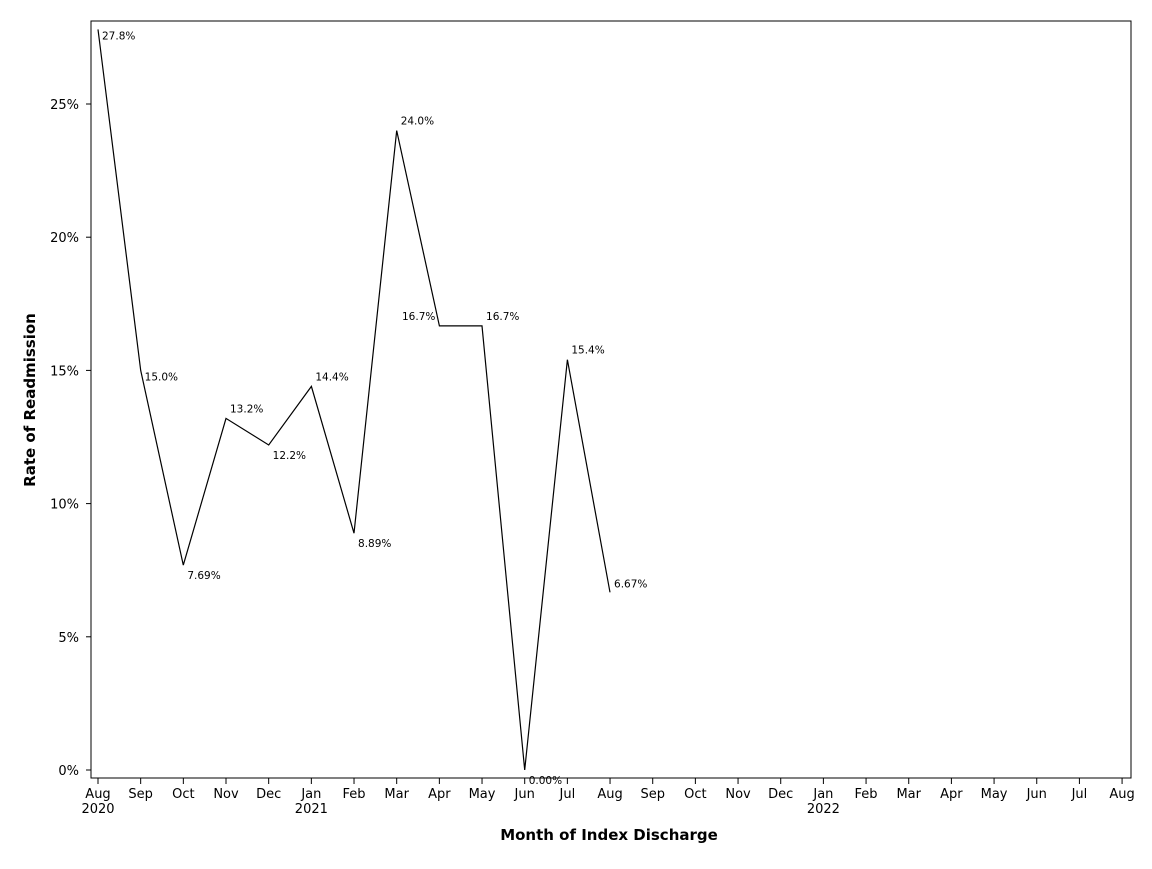  What do you see at coordinates (203, 576) in the screenshot?
I see `data-label: 7.69%` at bounding box center [203, 576].